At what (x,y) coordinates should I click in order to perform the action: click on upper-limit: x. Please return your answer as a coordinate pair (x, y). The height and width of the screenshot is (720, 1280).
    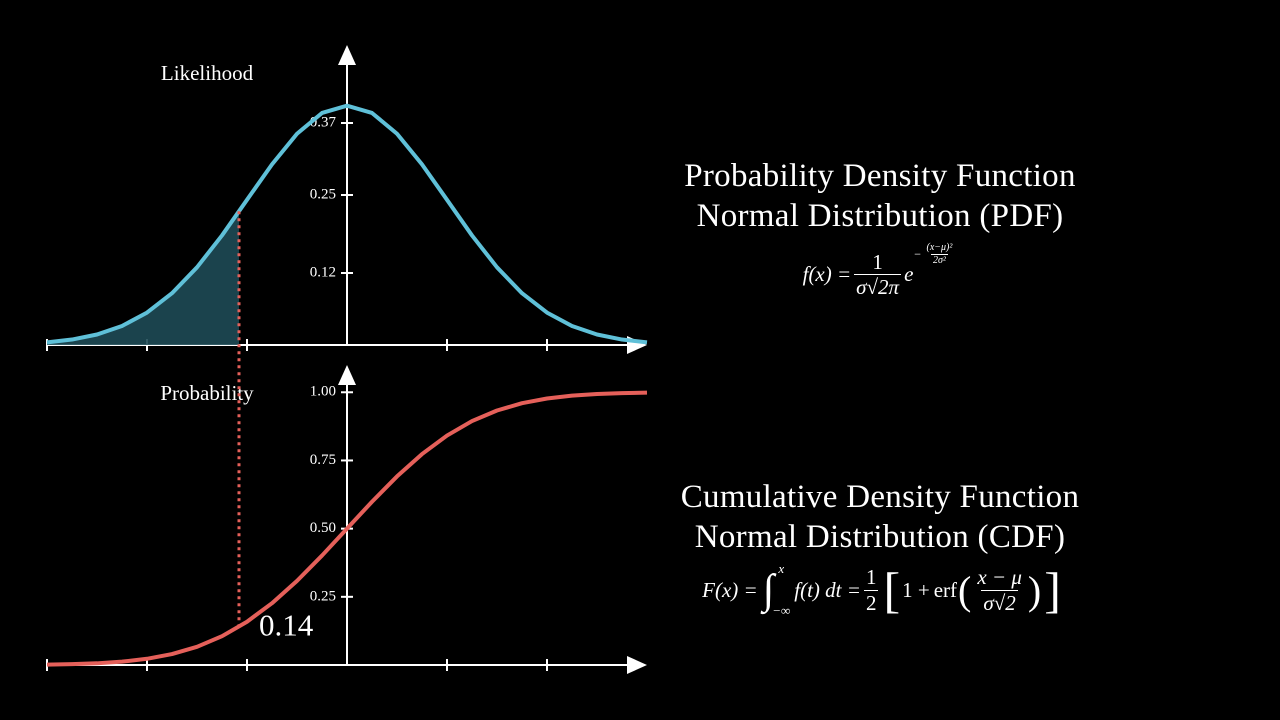
    Looking at the image, I should click on (781, 568).